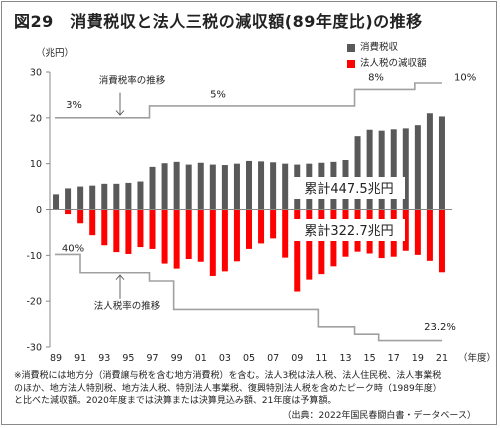 This screenshot has height=428, width=500. What do you see at coordinates (120, 277) in the screenshot?
I see `corporate-arrow-head` at bounding box center [120, 277].